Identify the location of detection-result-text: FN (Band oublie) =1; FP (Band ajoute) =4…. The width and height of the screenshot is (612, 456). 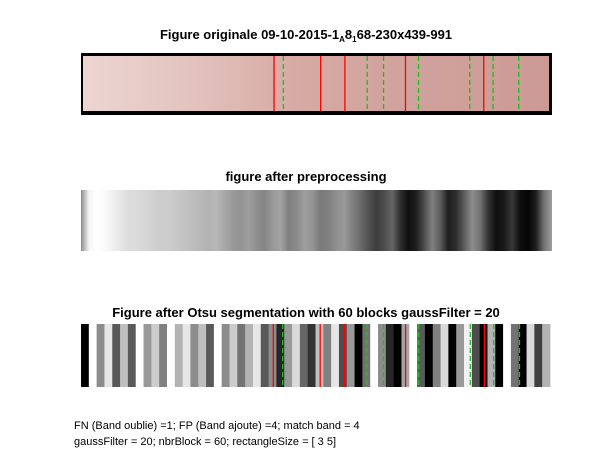
(217, 426).